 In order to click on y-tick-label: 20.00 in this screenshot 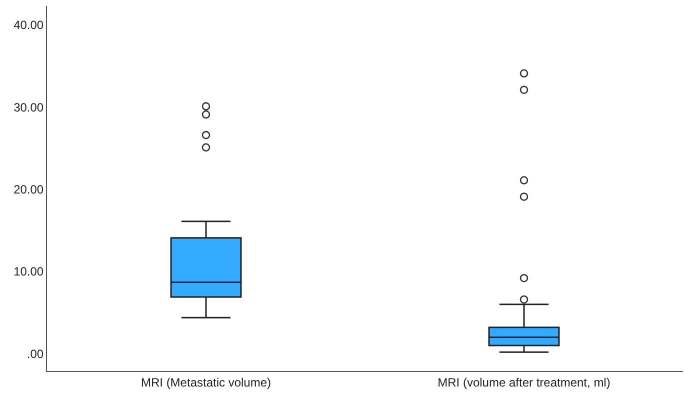, I will do `click(29, 189)`.